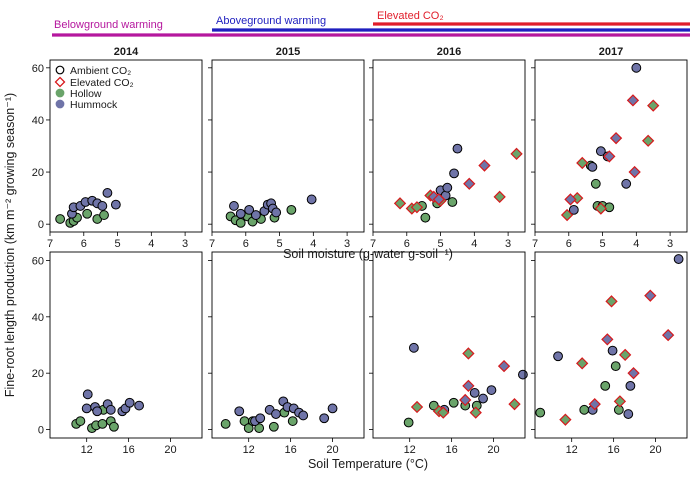 The height and width of the screenshot is (479, 700). Describe the element at coordinates (286, 353) in the screenshot. I see `row2-panel-2: 12 16 20` at that location.